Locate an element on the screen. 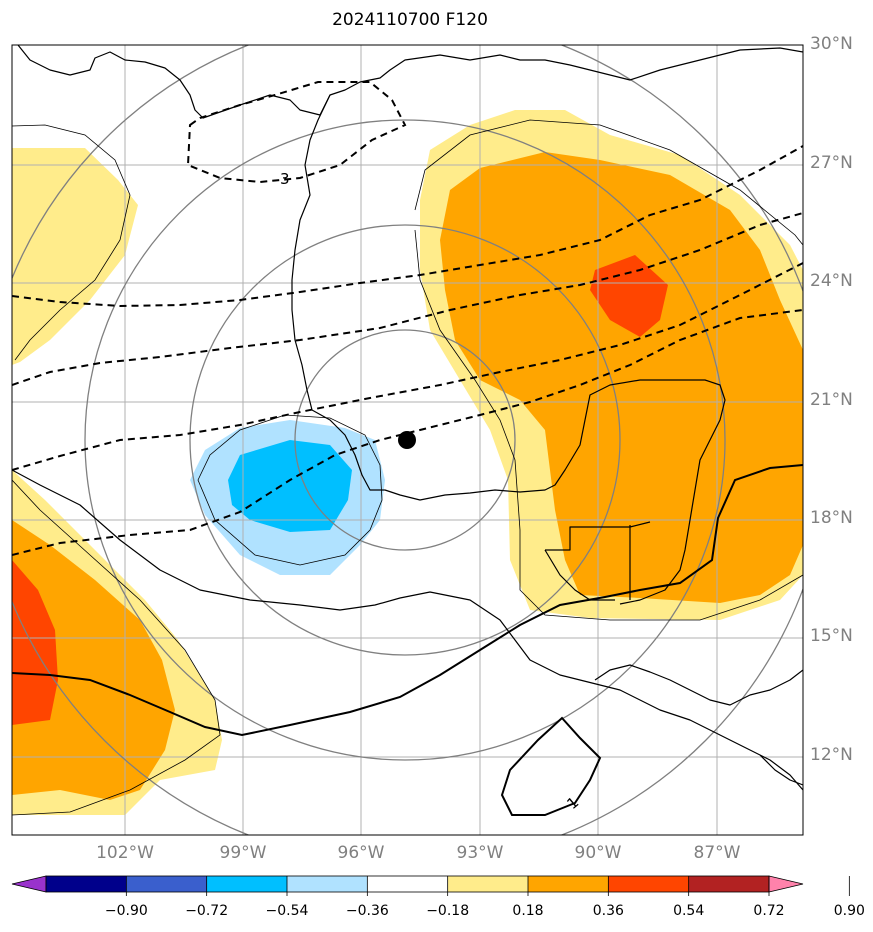 This screenshot has height=932, width=873. colorbar-extend-high is located at coordinates (786, 884).